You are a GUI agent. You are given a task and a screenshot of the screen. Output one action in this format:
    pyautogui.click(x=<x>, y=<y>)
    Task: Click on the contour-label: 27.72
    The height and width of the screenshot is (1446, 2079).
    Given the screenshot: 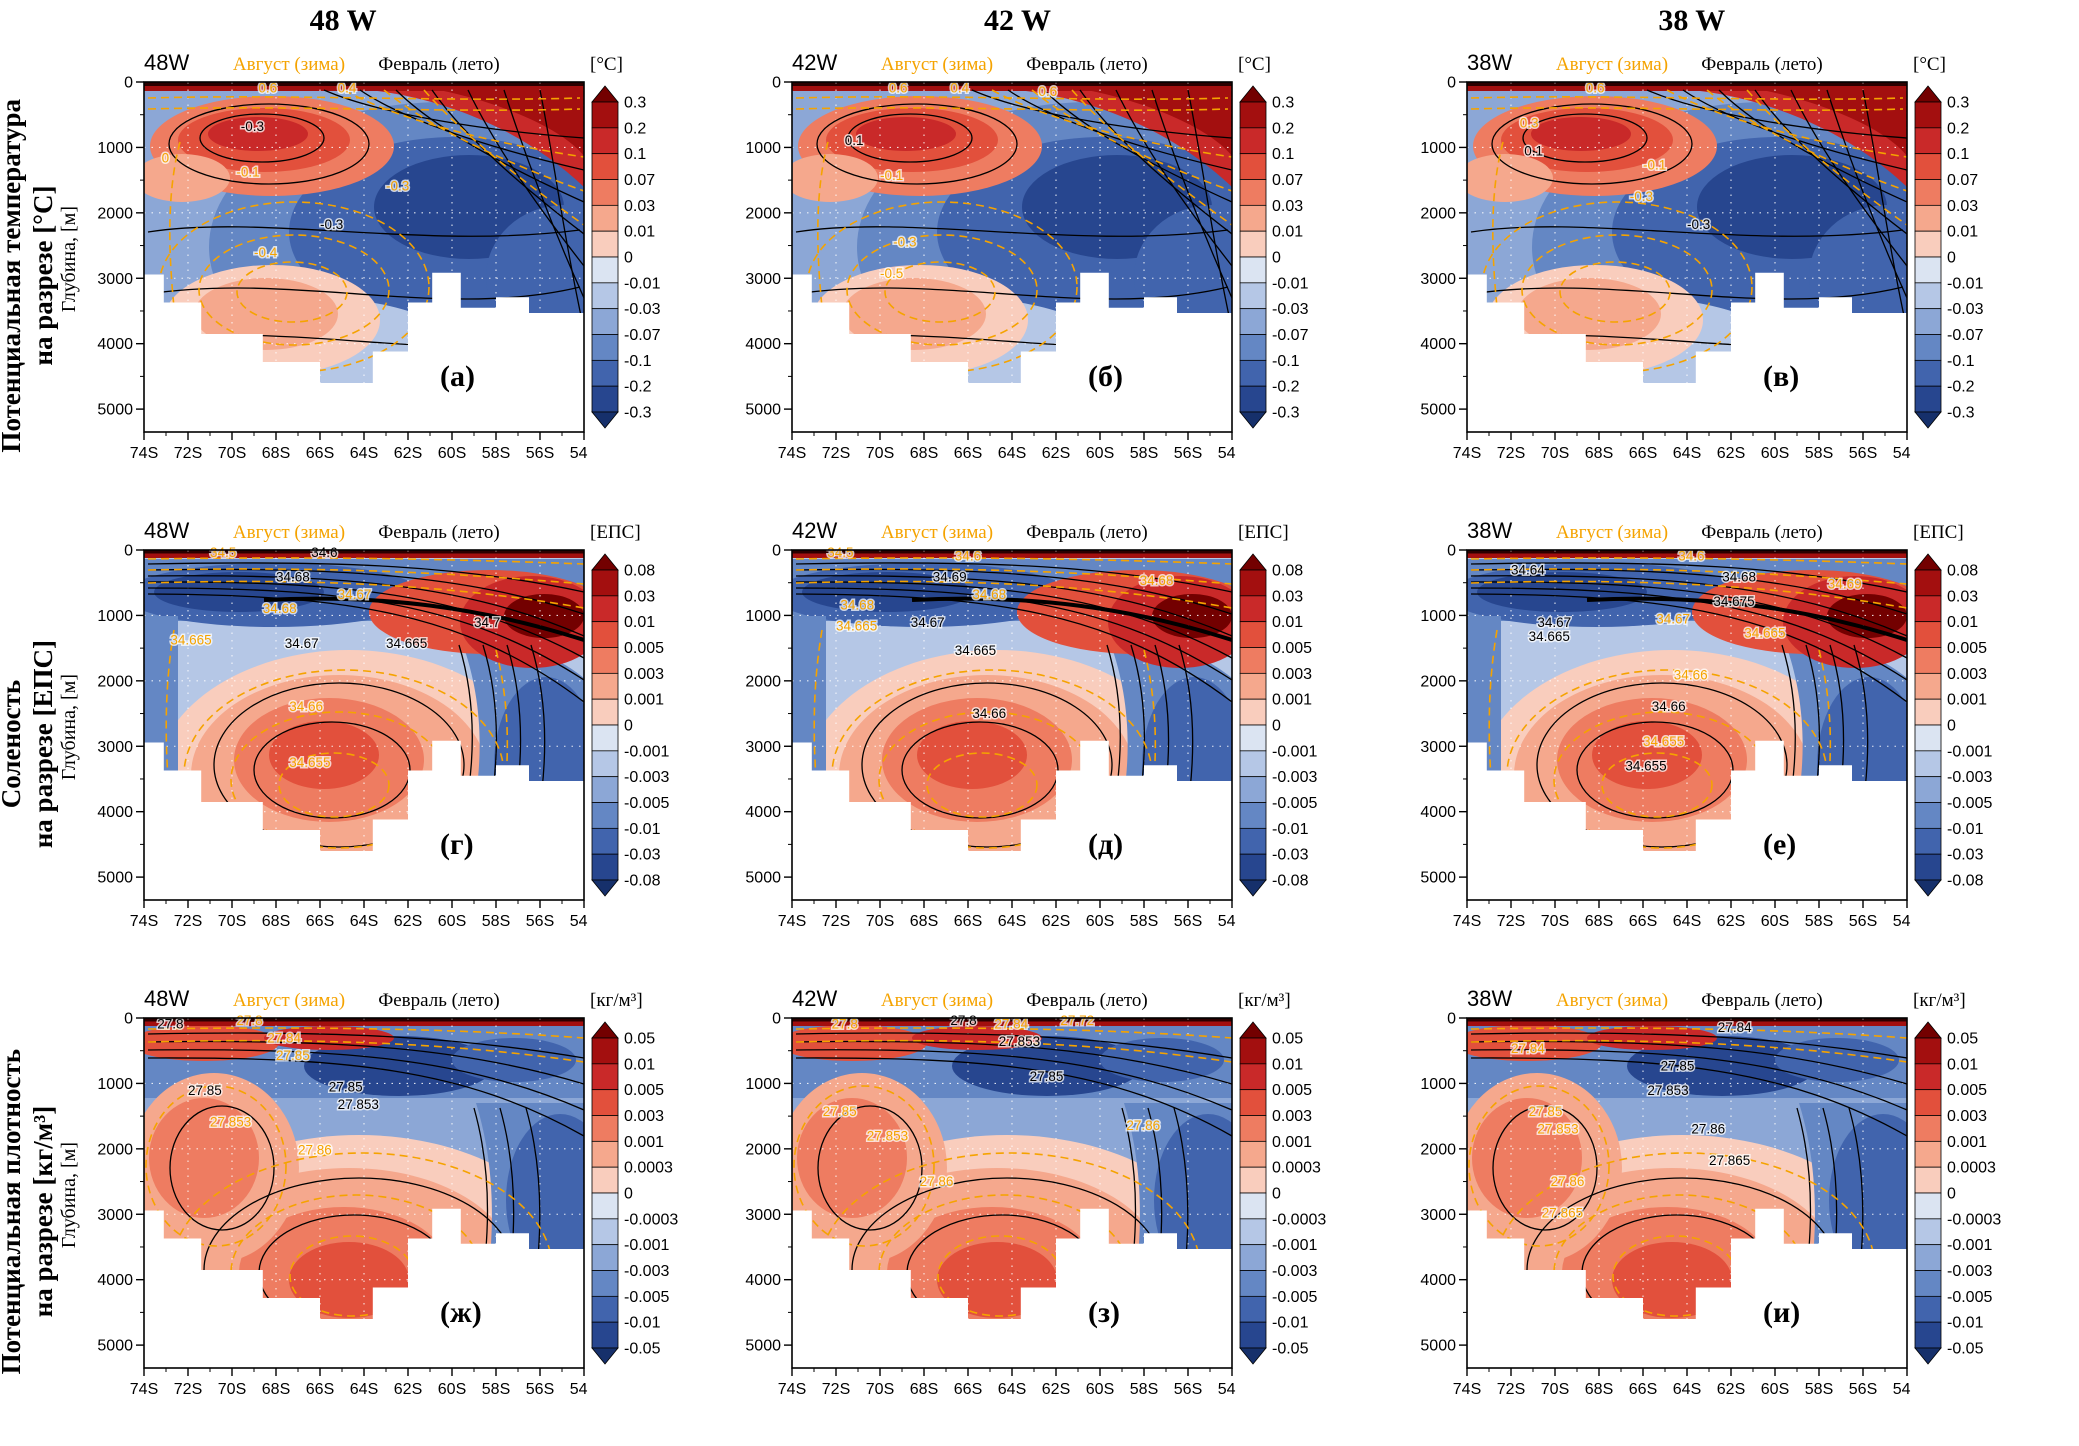 What is the action you would take?
    pyautogui.click(x=1078, y=1020)
    